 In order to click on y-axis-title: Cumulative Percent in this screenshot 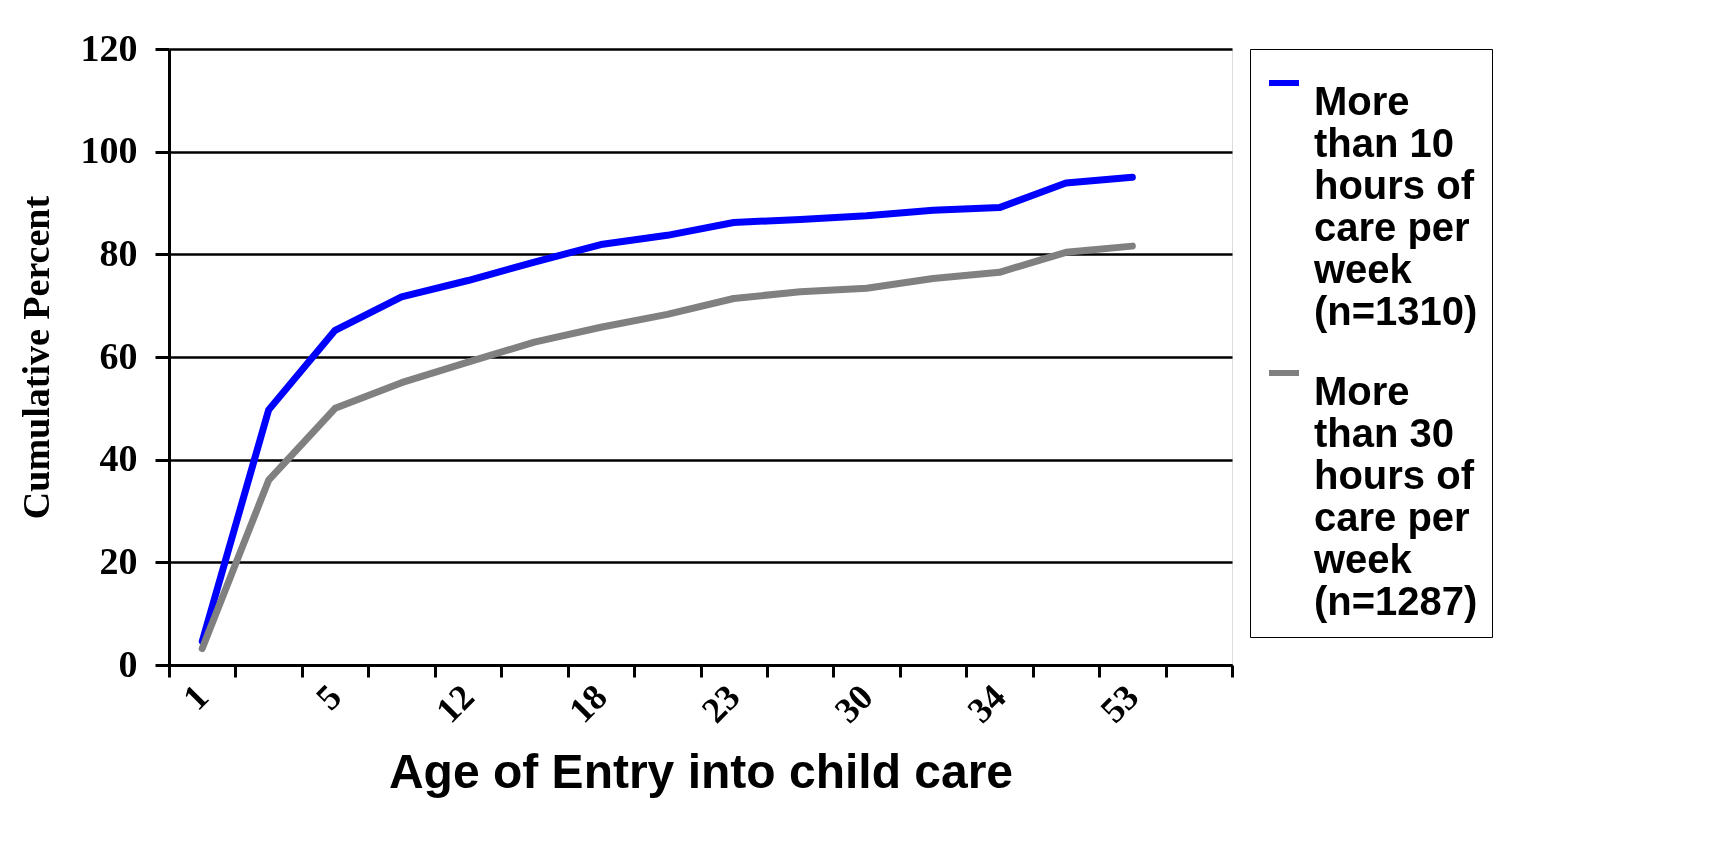, I will do `click(35, 357)`.